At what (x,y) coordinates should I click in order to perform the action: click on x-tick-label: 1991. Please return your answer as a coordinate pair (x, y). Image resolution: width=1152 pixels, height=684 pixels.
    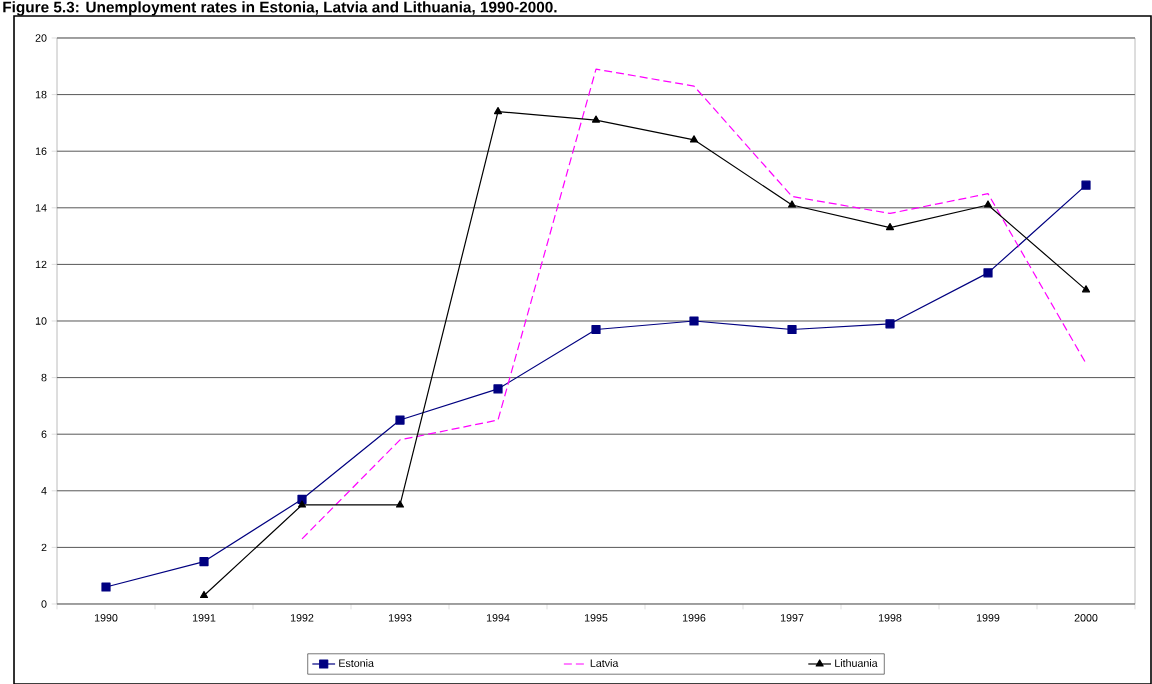
    Looking at the image, I should click on (204, 618).